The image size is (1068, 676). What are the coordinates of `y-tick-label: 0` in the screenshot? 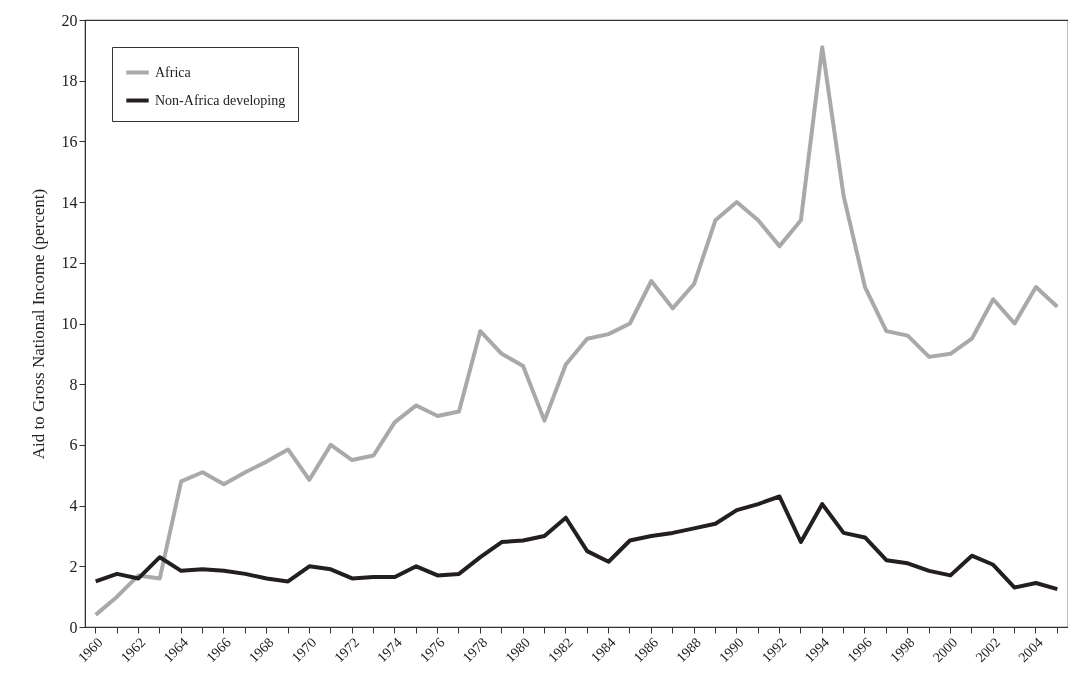 It's located at (73, 627).